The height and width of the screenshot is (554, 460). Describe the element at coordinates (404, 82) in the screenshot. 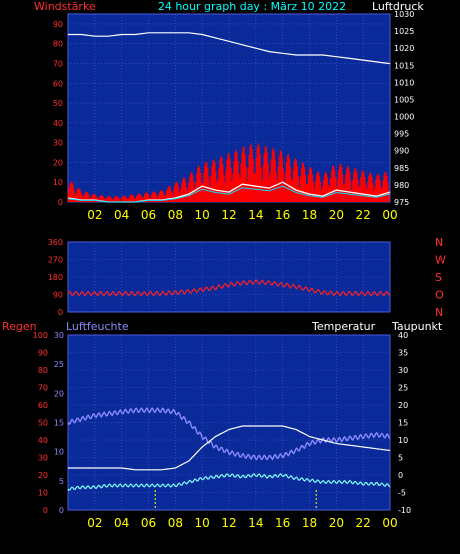

I see `pressure-tick-label: 1010` at that location.